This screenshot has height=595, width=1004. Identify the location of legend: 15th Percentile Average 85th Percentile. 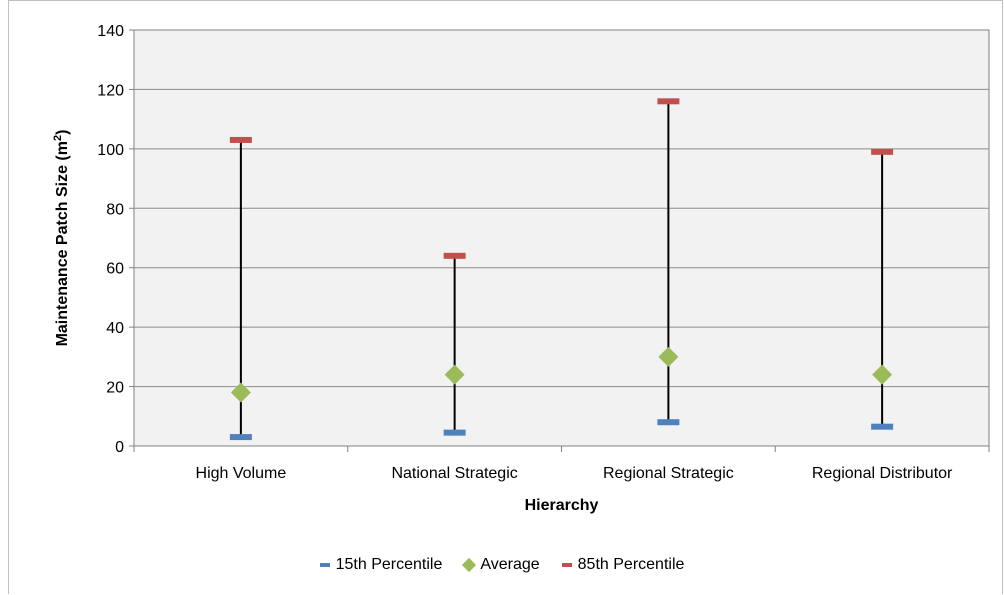
(502, 565).